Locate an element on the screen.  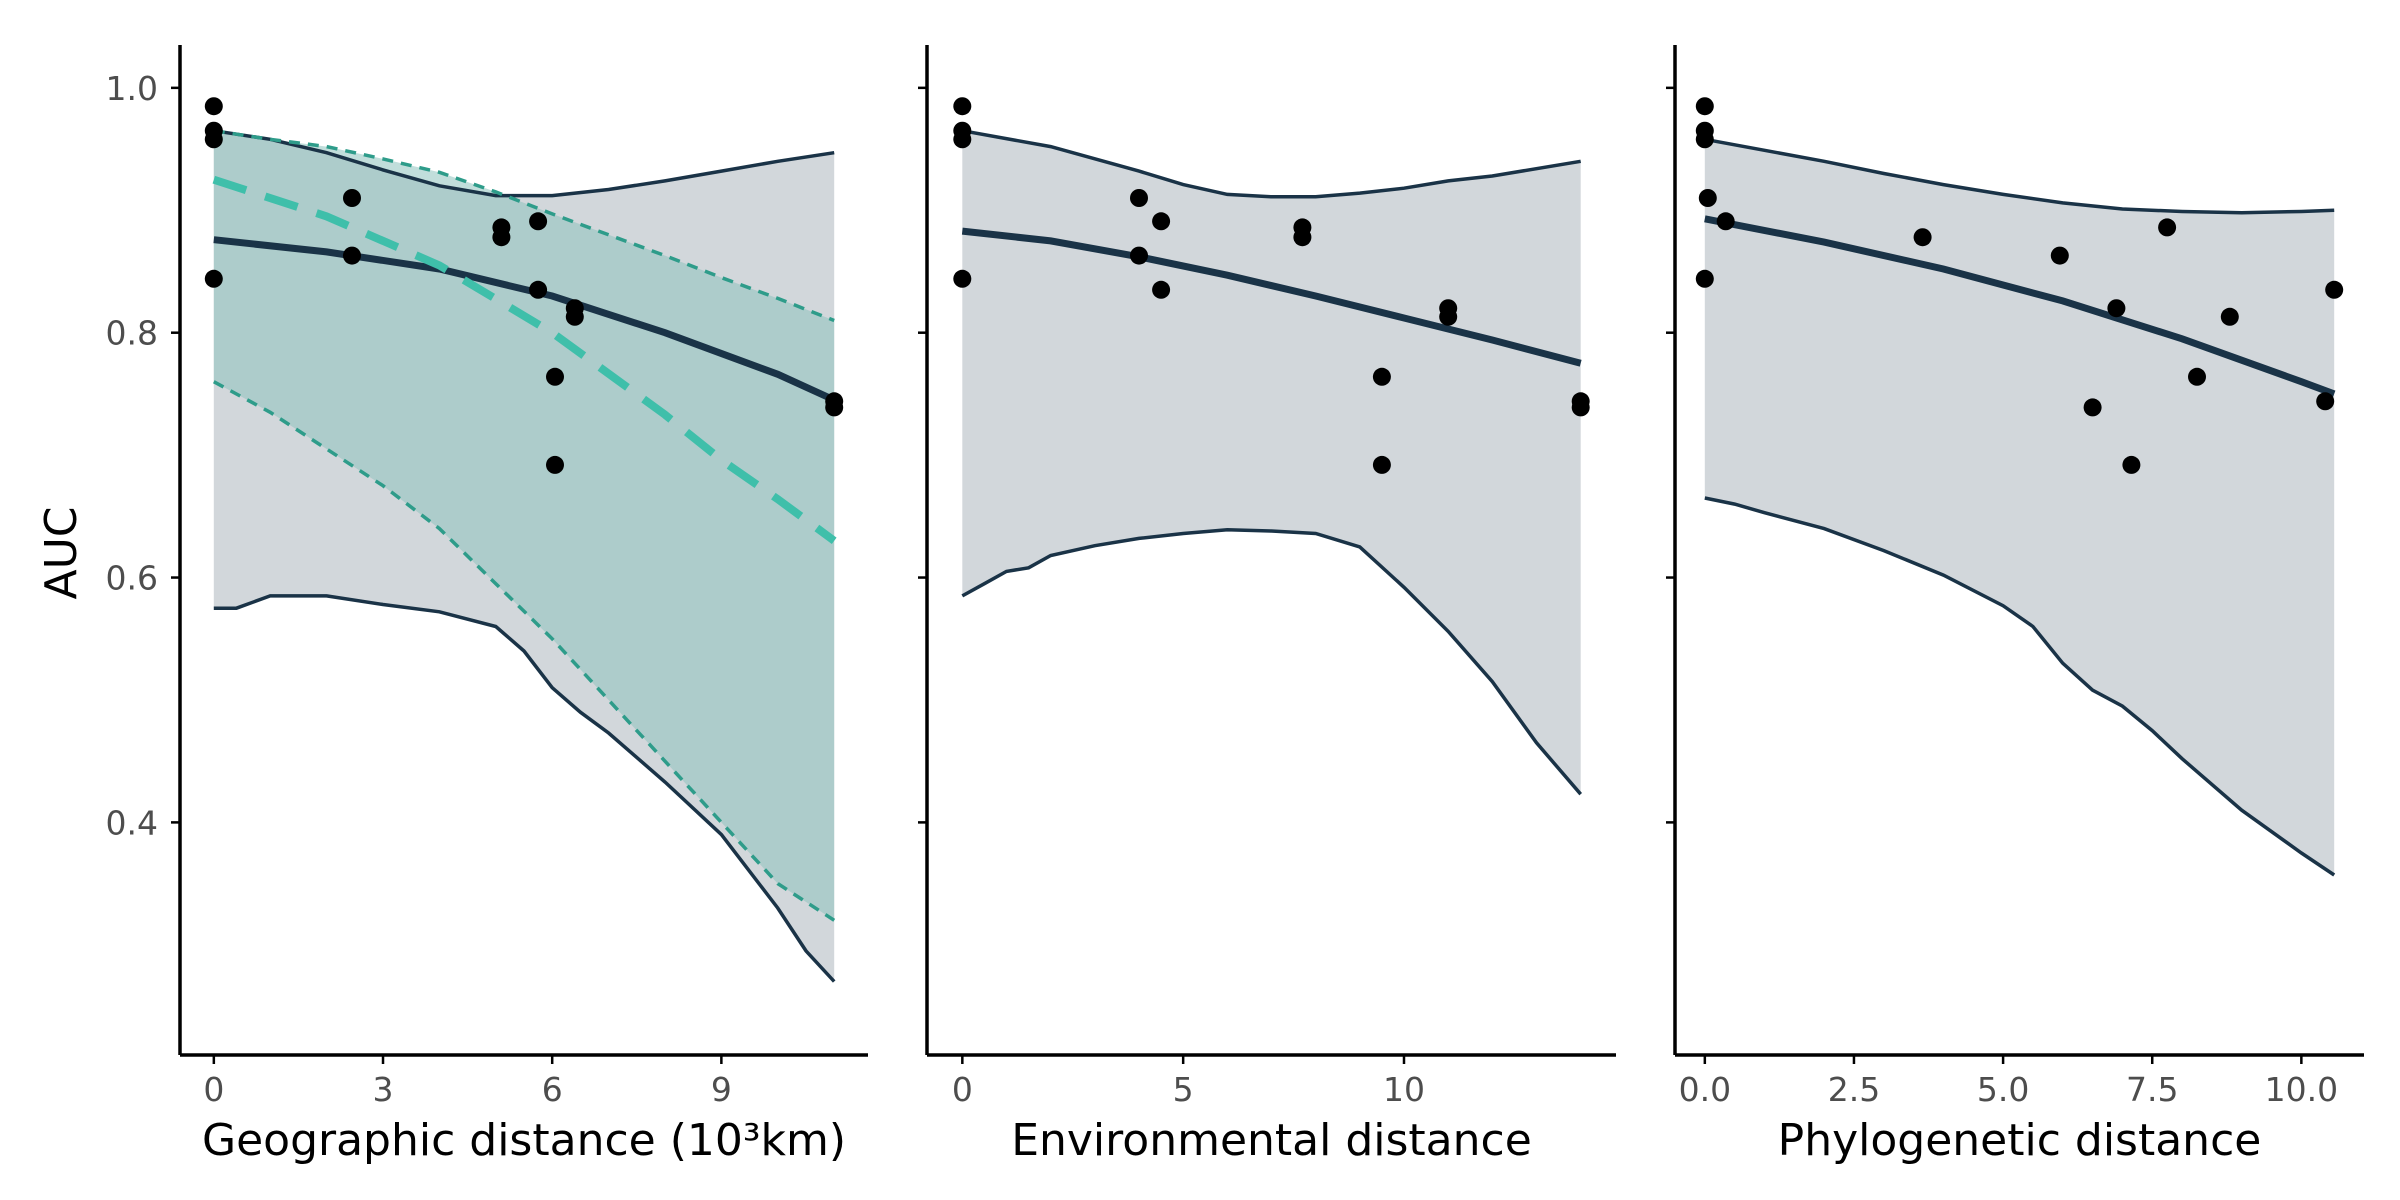
x-axis-title: Phylogenetic distance is located at coordinates (2020, 1140).